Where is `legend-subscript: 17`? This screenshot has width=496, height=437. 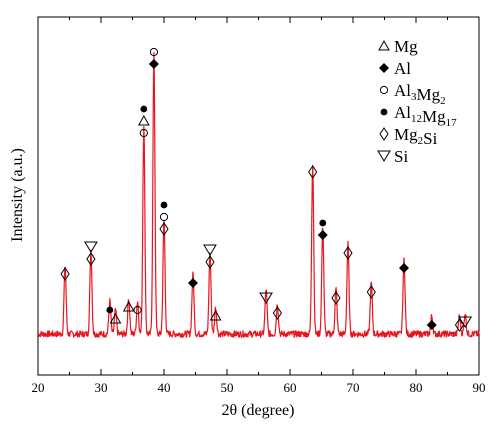 legend-subscript: 17 is located at coordinates (452, 123).